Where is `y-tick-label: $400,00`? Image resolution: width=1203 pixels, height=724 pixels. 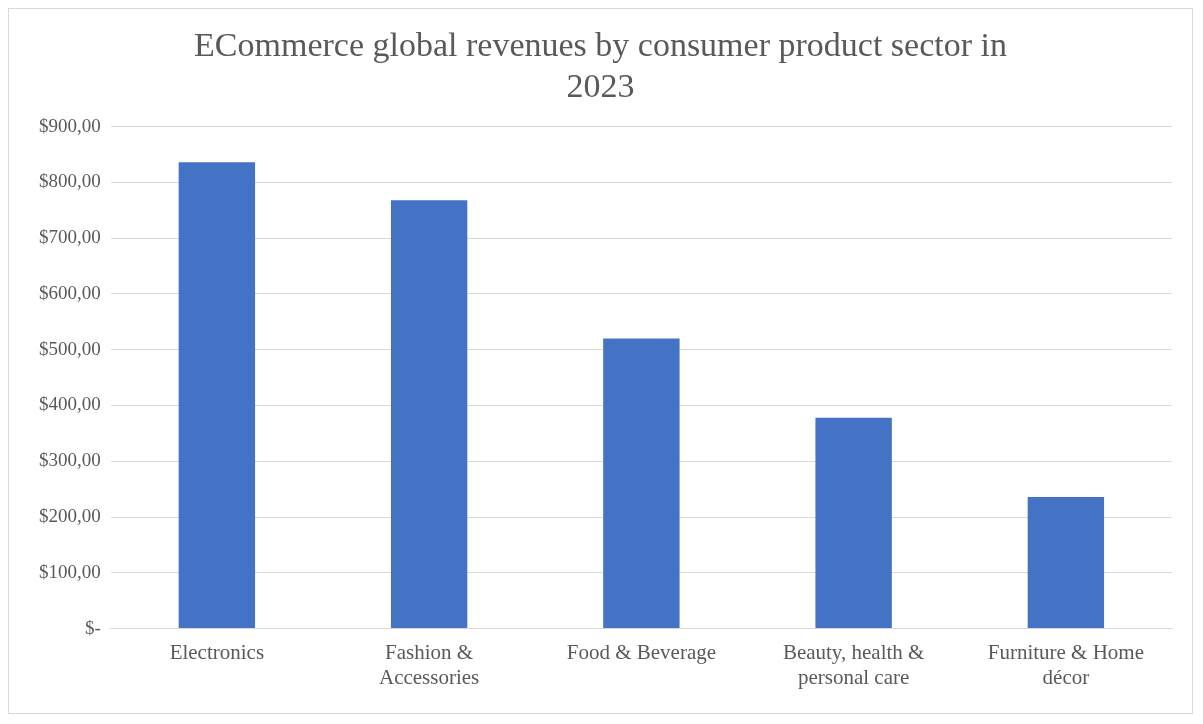 y-tick-label: $400,00 is located at coordinates (70, 404).